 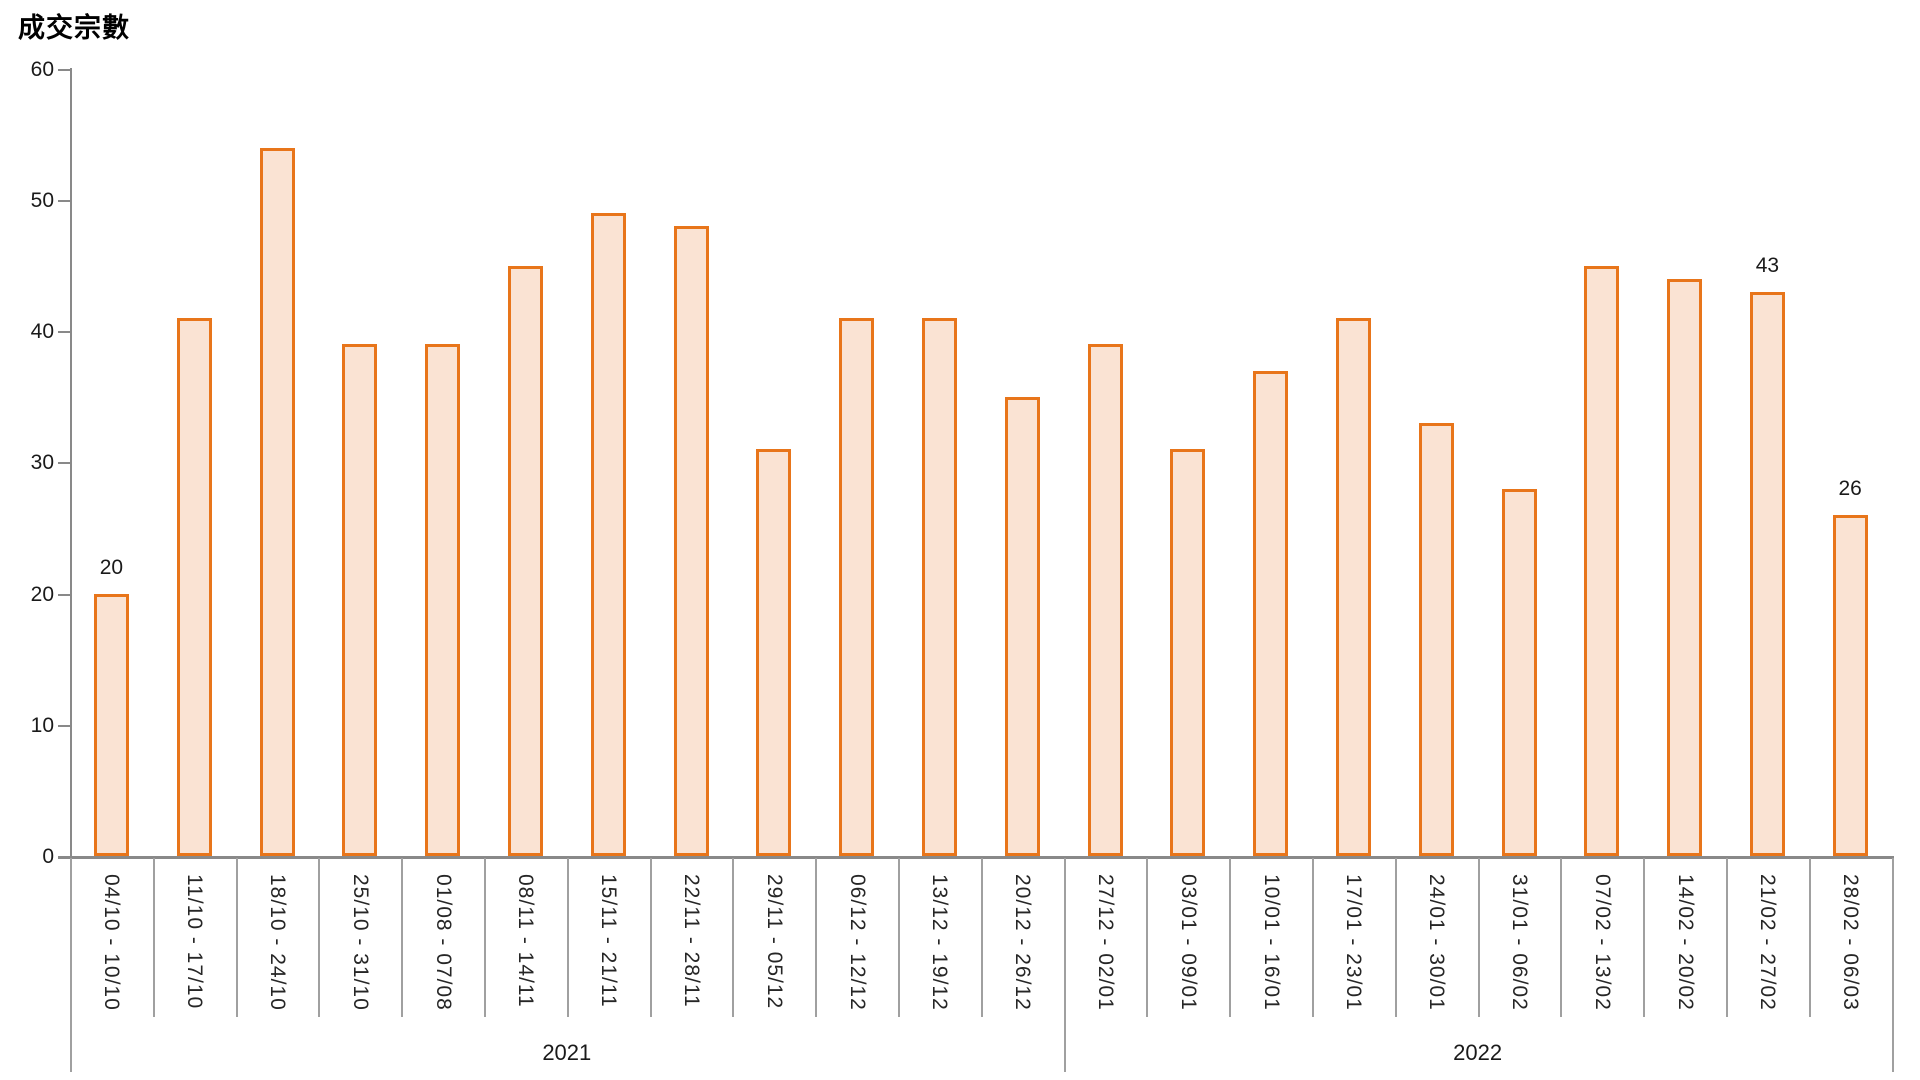 What do you see at coordinates (1271, 942) in the screenshot?
I see `x-axis-label: 10/01 - 16/01` at bounding box center [1271, 942].